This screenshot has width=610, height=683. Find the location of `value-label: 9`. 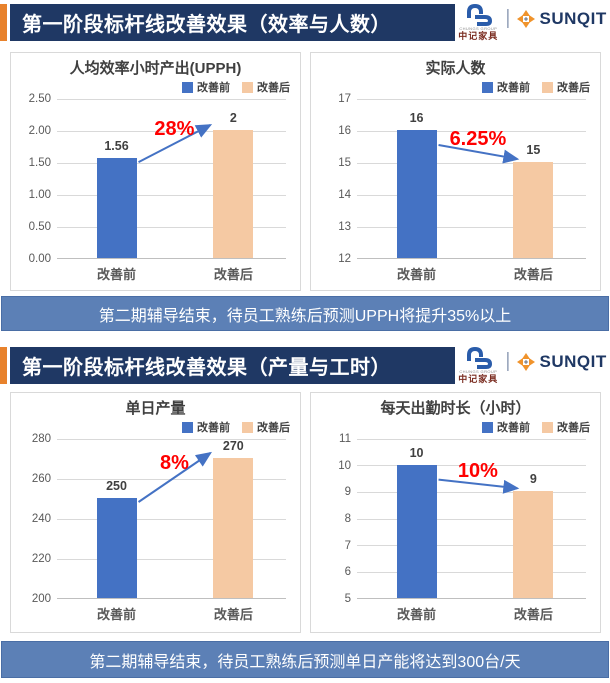

value-label: 9 is located at coordinates (533, 479).